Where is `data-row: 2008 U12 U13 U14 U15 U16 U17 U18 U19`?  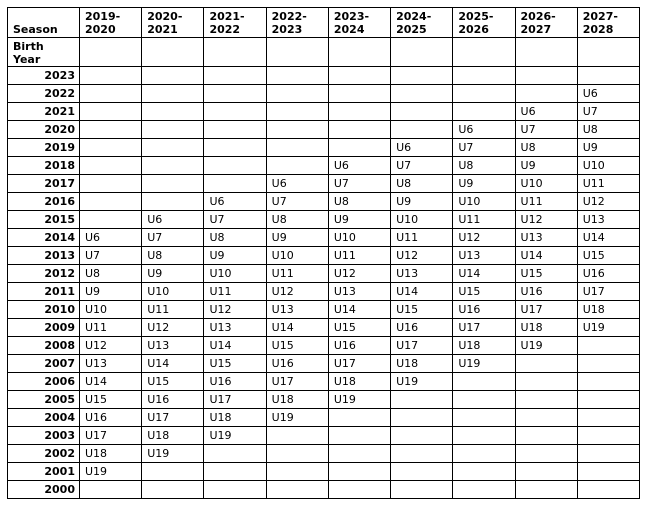
data-row: 2008 U12 U13 U14 U15 U16 U17 U18 U19 is located at coordinates (324, 345).